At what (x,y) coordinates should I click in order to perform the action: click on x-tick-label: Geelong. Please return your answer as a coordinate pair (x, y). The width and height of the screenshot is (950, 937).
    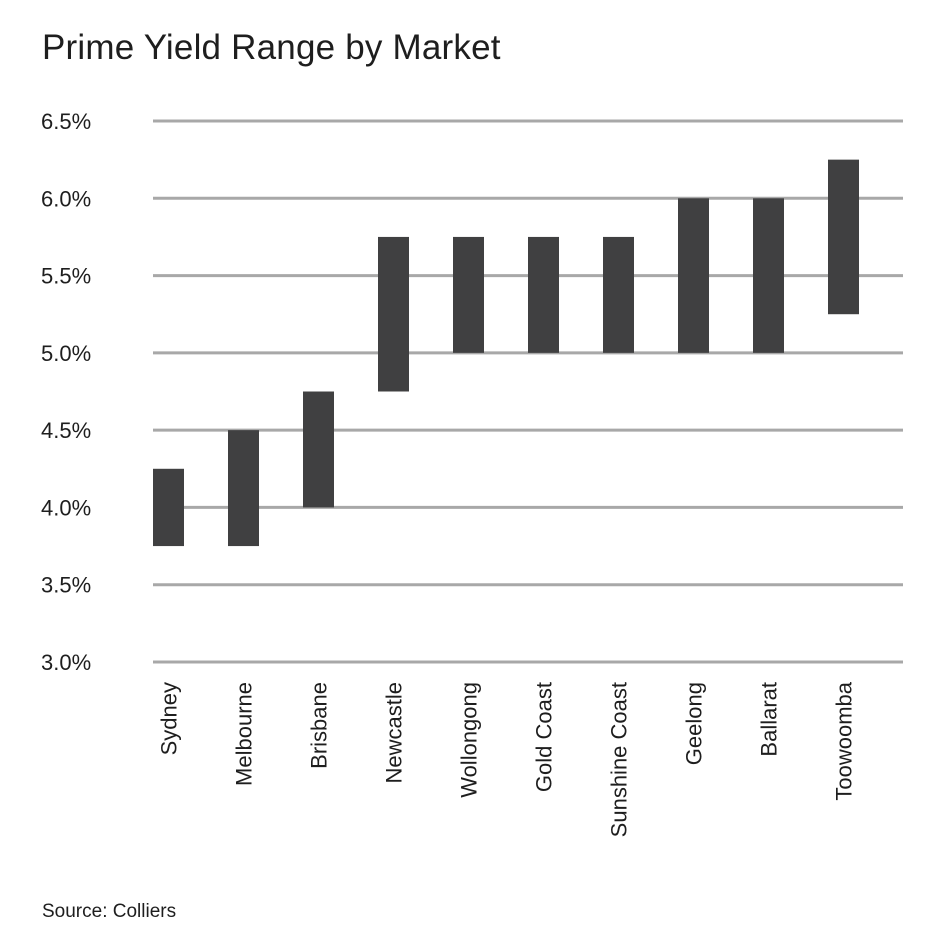
    Looking at the image, I should click on (694, 723).